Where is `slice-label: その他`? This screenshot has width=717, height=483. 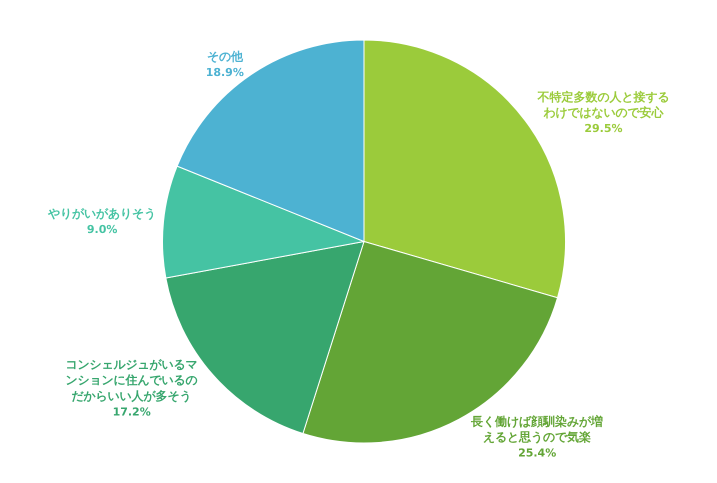
slice-label: その他 is located at coordinates (225, 57).